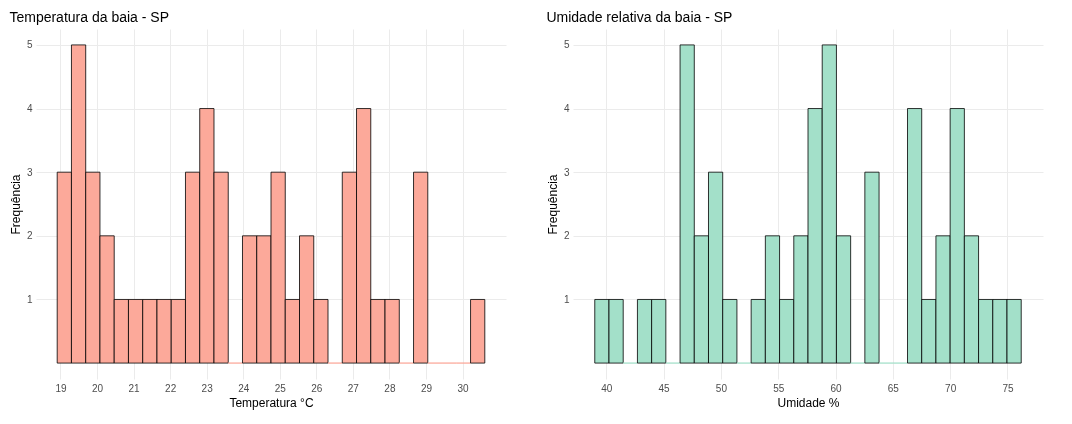 The image size is (1072, 424). Describe the element at coordinates (836, 388) in the screenshot. I see `x-tick-label: 60` at that location.